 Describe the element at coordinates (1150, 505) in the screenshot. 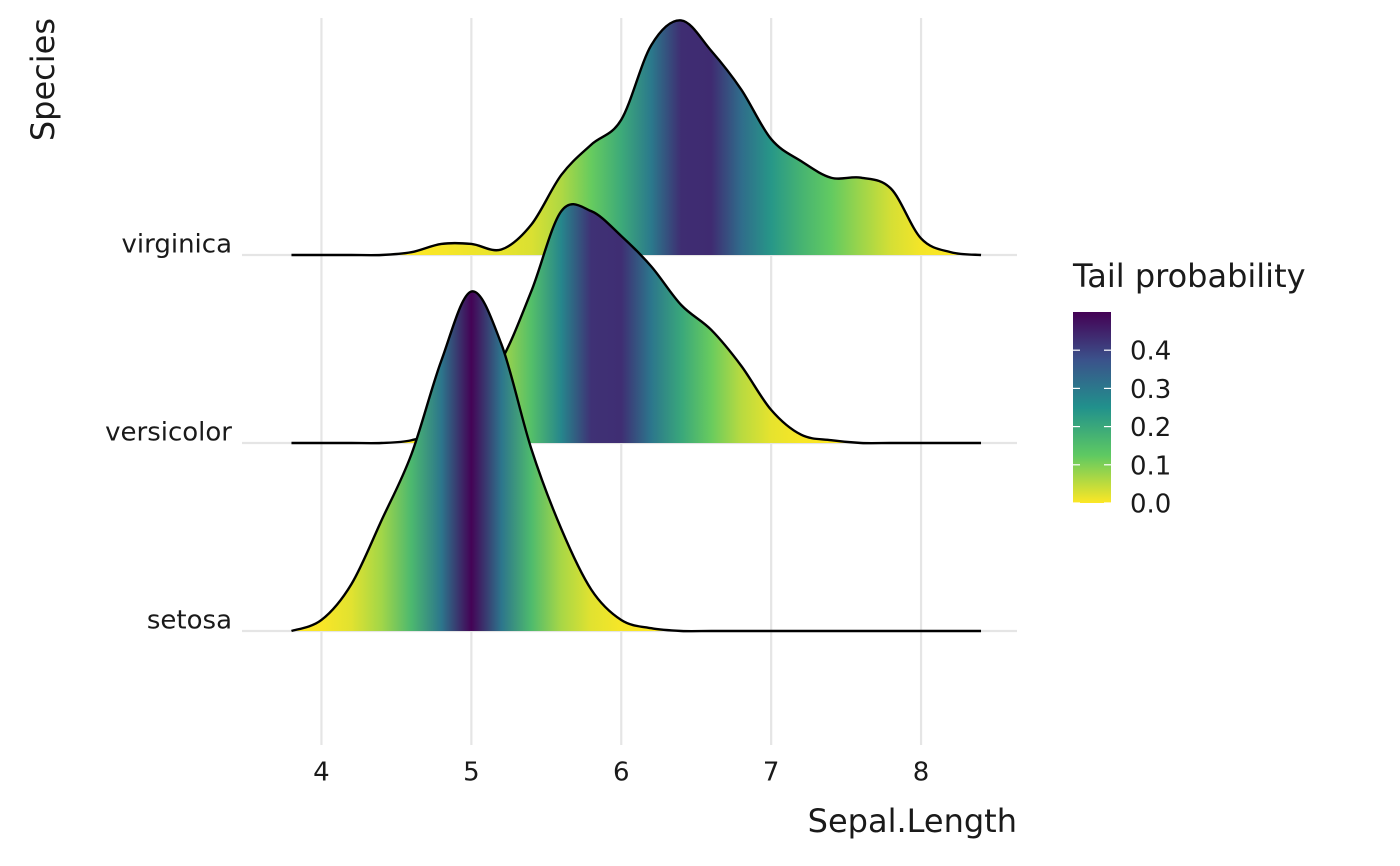

I see `legend-tick-label: 0.0` at that location.